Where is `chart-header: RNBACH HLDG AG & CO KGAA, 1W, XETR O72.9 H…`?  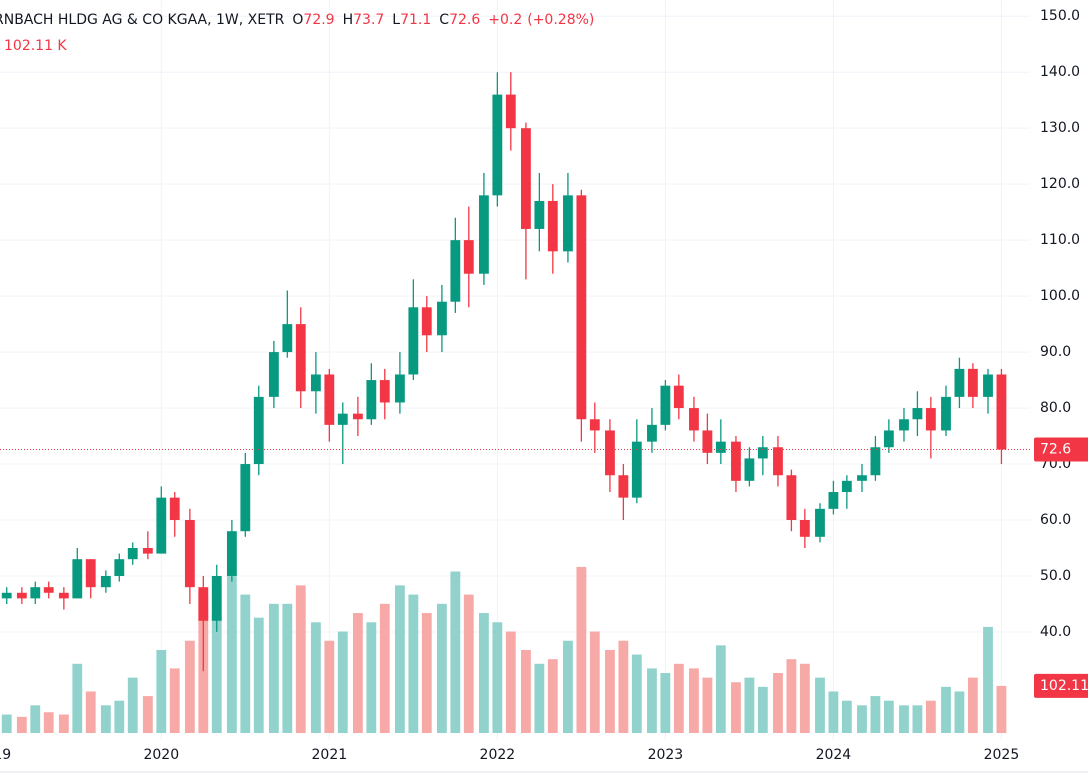
chart-header: RNBACH HLDG AG & CO KGAA, 1W, XETR O72.9 H… is located at coordinates (297, 20).